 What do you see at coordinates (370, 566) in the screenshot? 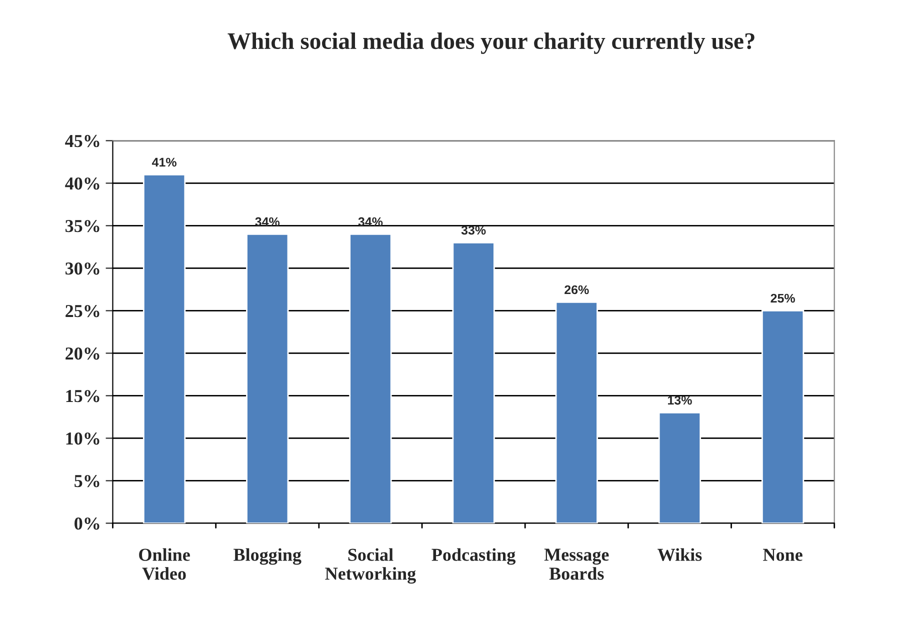
I see `x-tick-label: Social Networking` at bounding box center [370, 566].